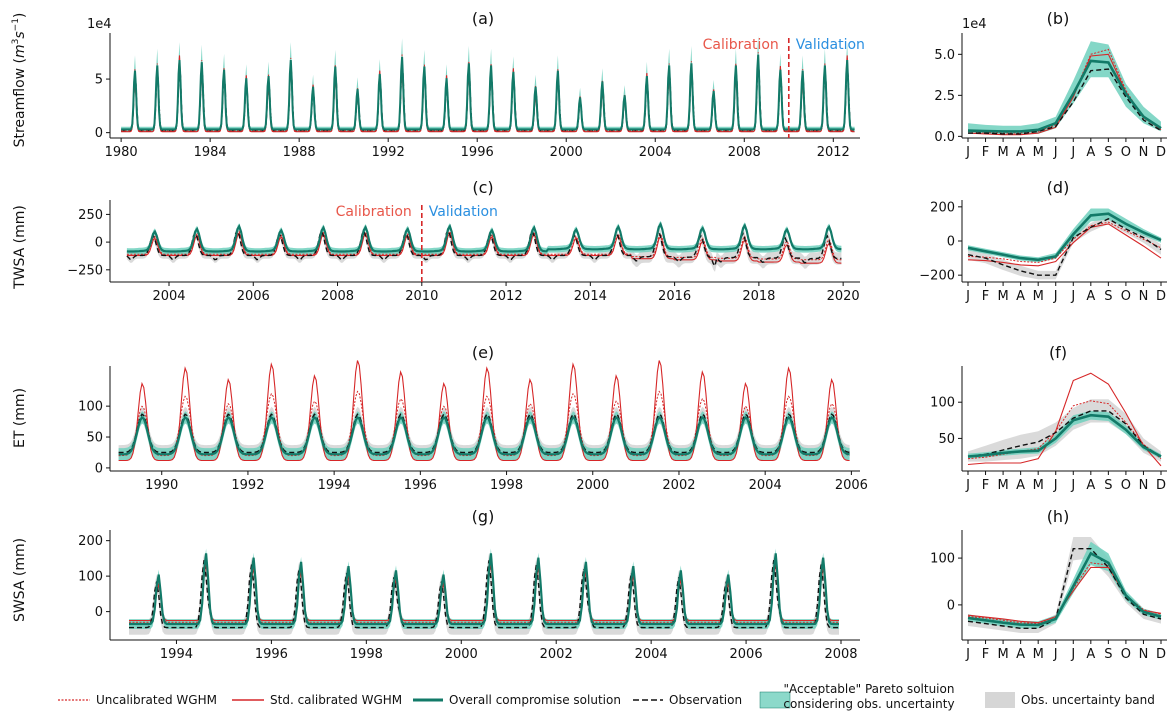 This screenshot has width=1171, height=714. I want to click on panel-b-month-label: F, so click(985, 152).